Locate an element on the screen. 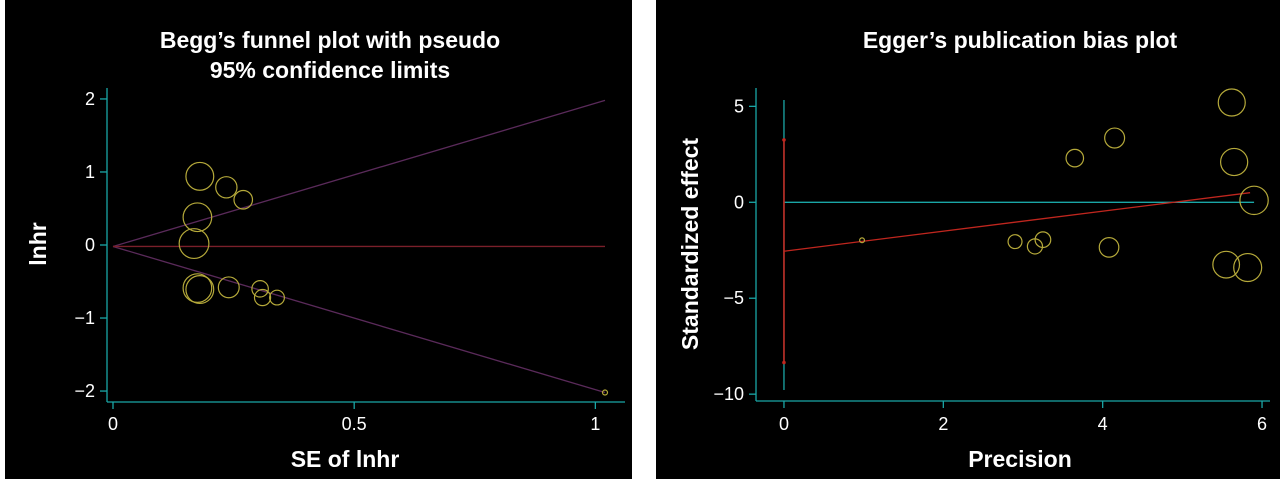 This screenshot has width=1285, height=479. egger-x-tick-label: 0 is located at coordinates (784, 424).